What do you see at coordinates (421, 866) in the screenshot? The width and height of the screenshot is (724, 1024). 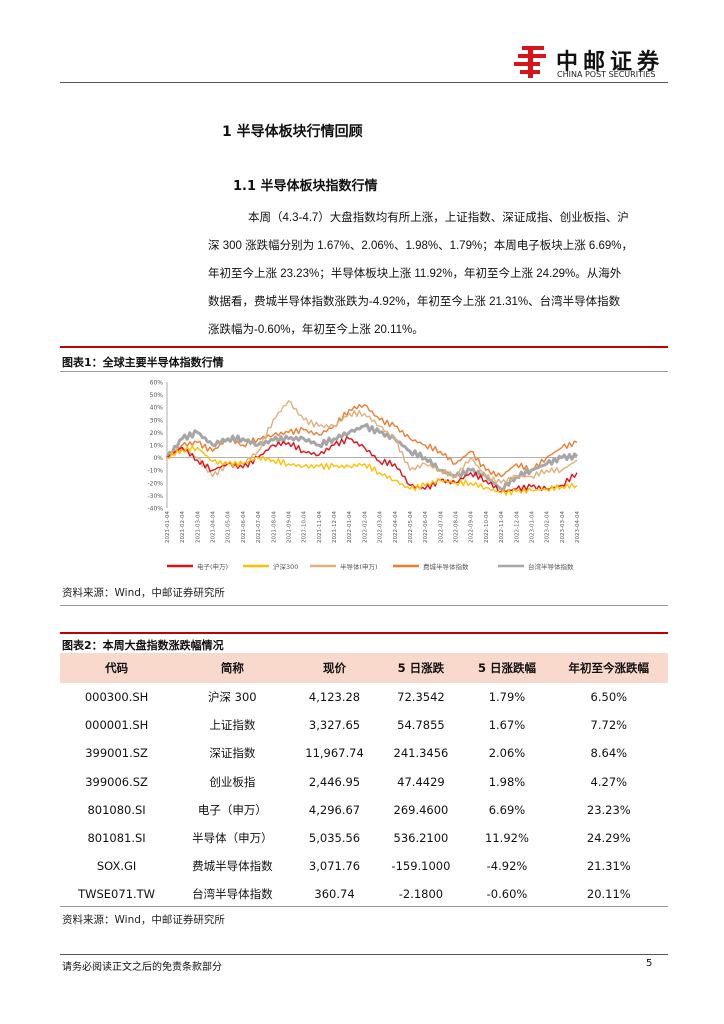 I see `table-cell: -159.1000` at bounding box center [421, 866].